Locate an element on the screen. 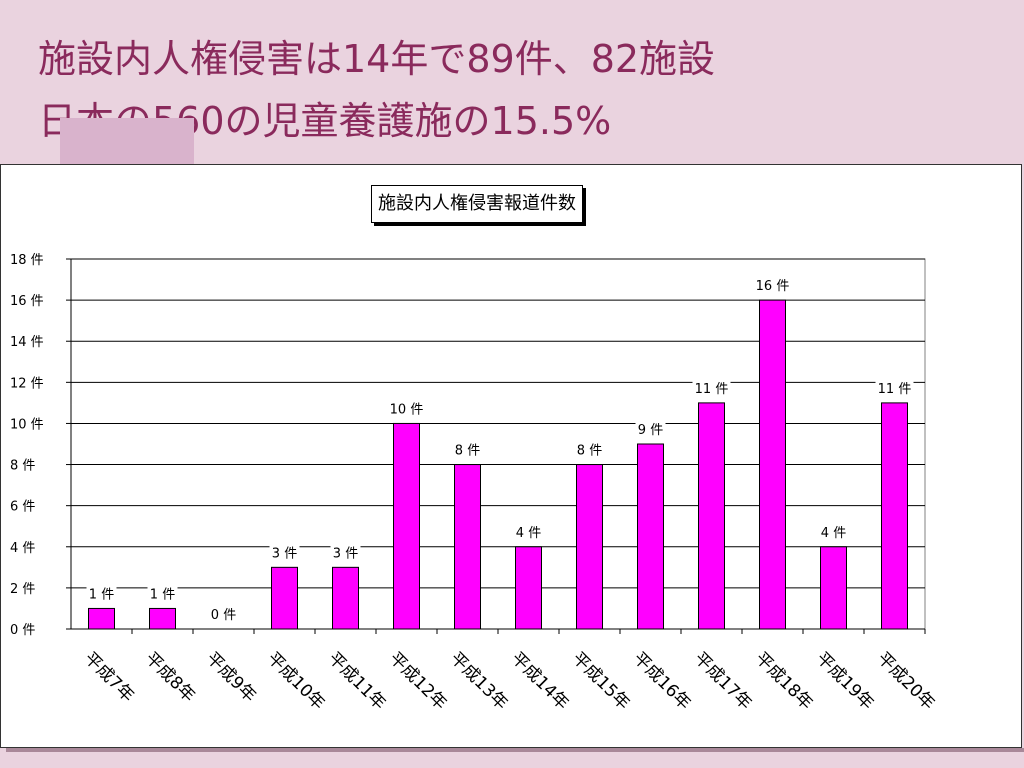 This screenshot has width=1024, height=768. y-tick-label: 2 件 is located at coordinates (22, 589).